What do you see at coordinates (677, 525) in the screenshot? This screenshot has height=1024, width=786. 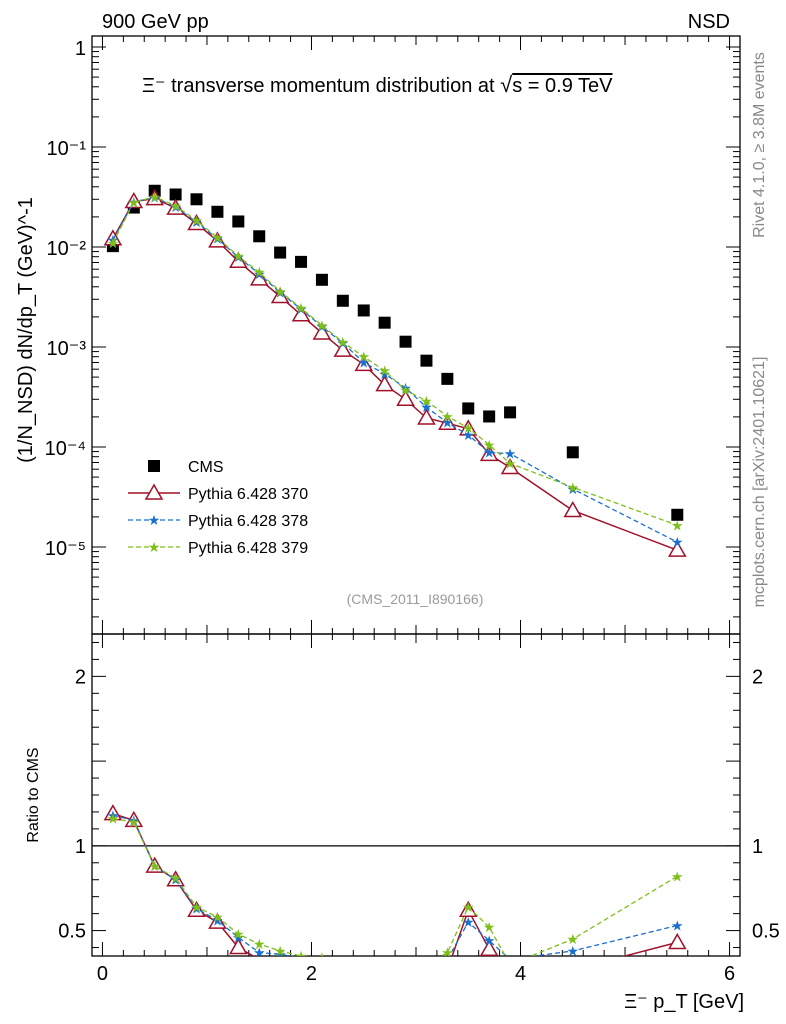 I see `main-point-3-21: ★` at bounding box center [677, 525].